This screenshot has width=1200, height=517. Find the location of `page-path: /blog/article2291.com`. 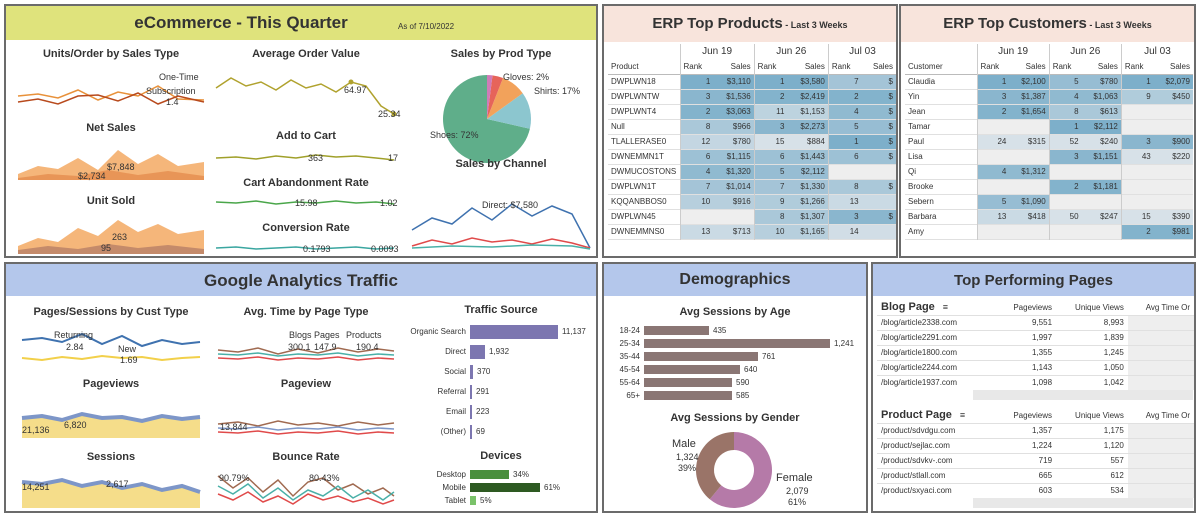

page-path: /blog/article2291.com is located at coordinates (919, 337).